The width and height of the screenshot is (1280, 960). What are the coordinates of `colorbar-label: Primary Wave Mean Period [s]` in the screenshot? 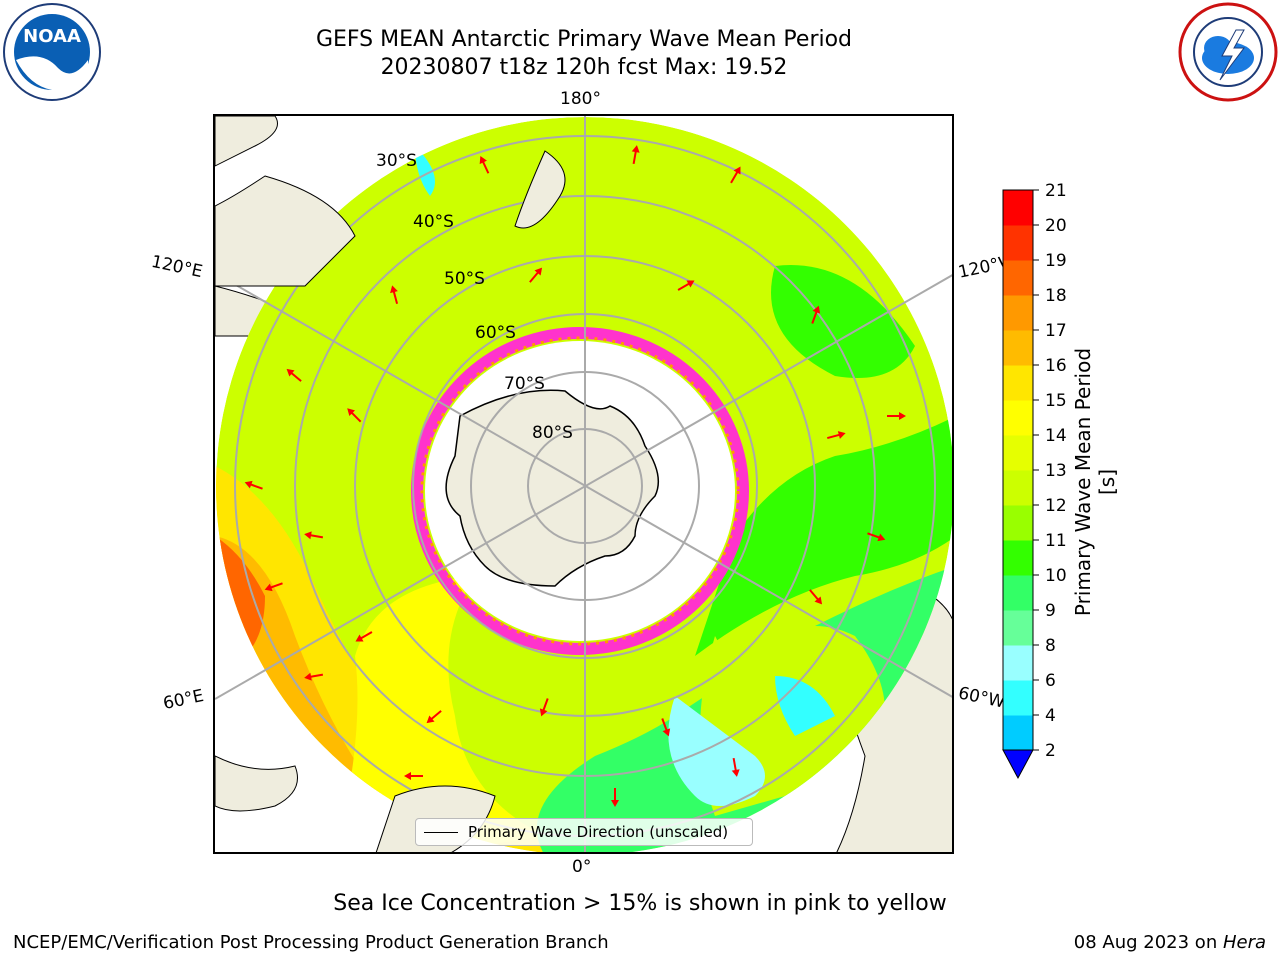 It's located at (1095, 482).